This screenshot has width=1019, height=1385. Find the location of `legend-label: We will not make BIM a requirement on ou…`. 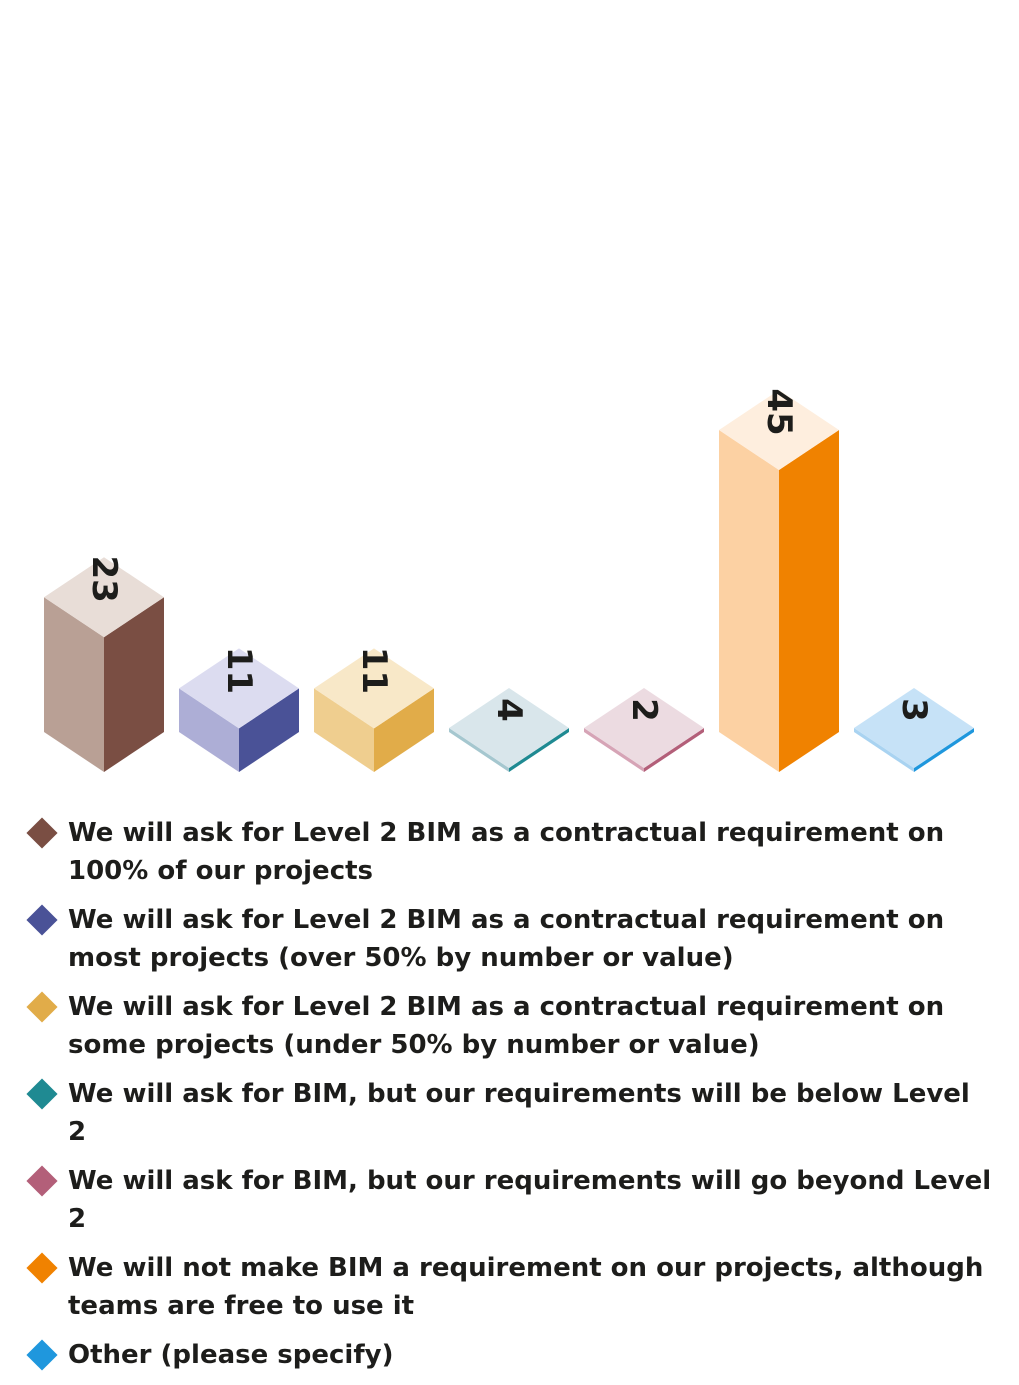

legend-label: We will not make BIM a requirement on ou… is located at coordinates (526, 1287).